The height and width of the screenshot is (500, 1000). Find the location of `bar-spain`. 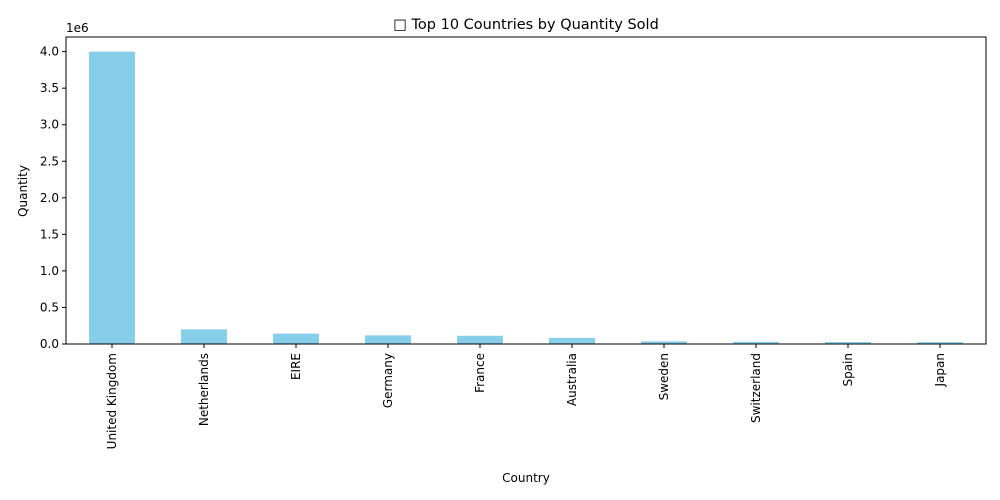

bar-spain is located at coordinates (848, 343).